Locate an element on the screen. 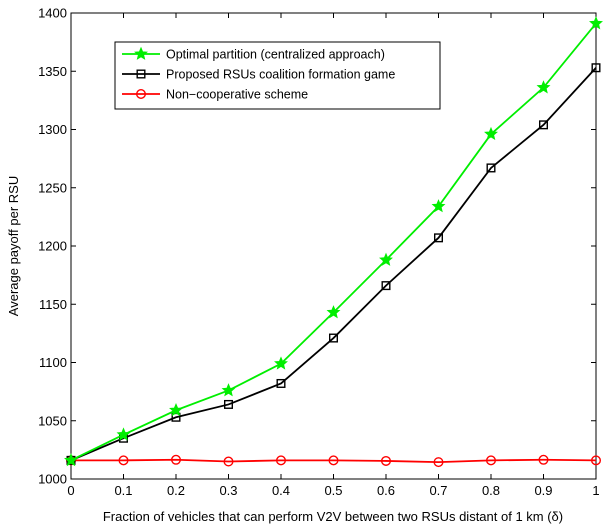  x-tick-label: 0.5 is located at coordinates (333, 490).